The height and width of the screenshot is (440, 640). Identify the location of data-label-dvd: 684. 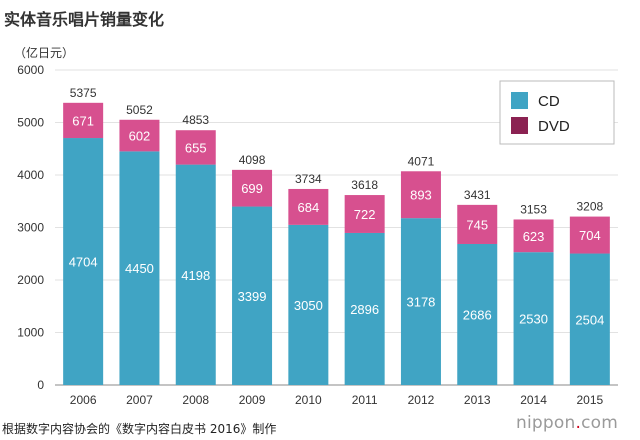
(308, 207).